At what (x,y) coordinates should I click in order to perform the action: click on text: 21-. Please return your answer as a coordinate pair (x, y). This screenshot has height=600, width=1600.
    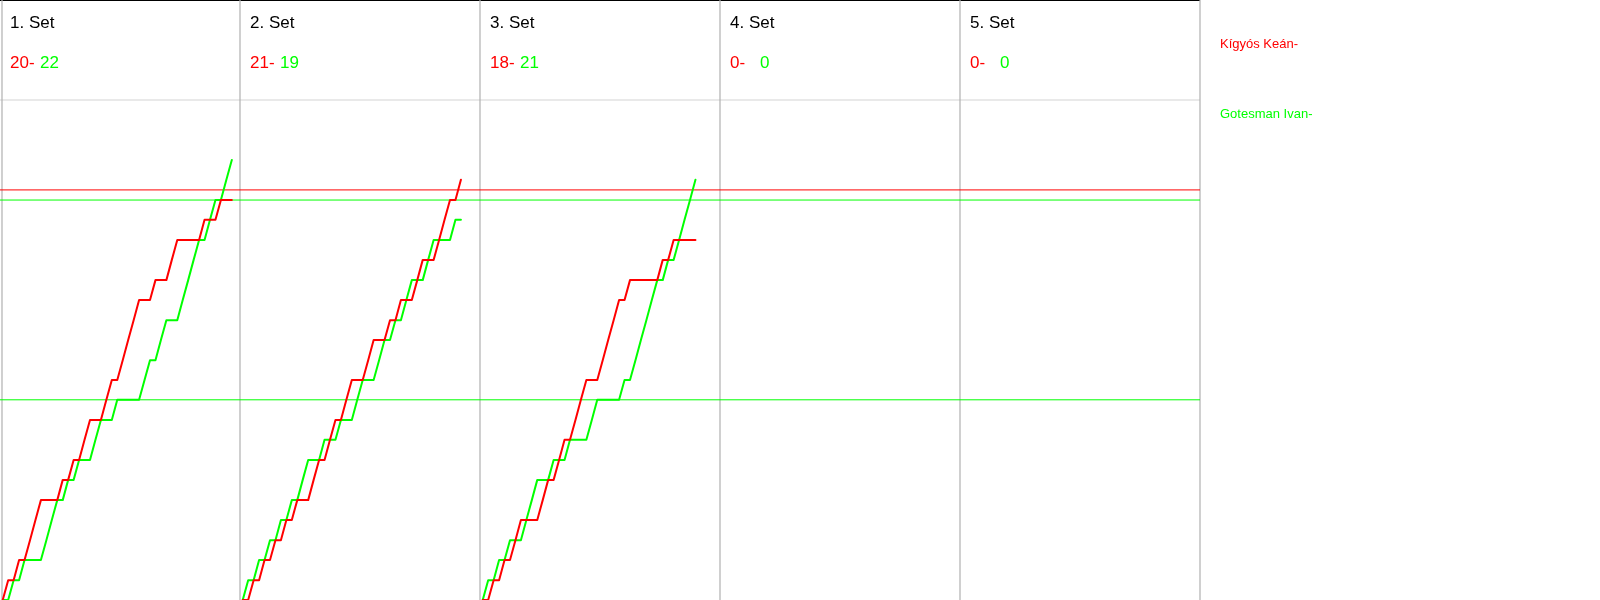
    Looking at the image, I should click on (262, 62).